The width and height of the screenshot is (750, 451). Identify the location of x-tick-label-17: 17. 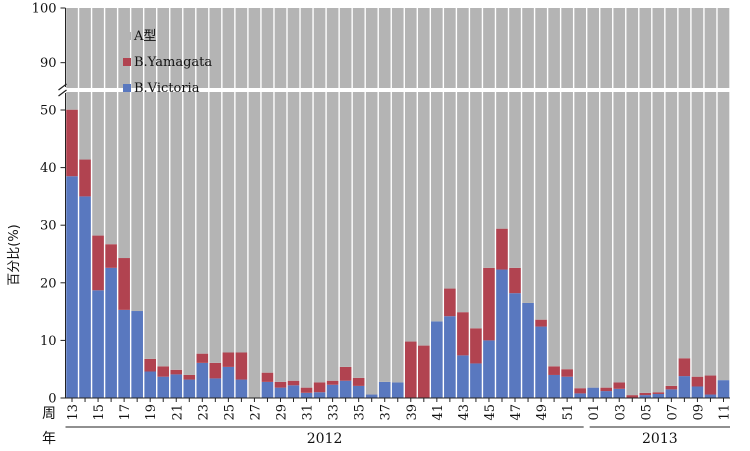
(125, 412).